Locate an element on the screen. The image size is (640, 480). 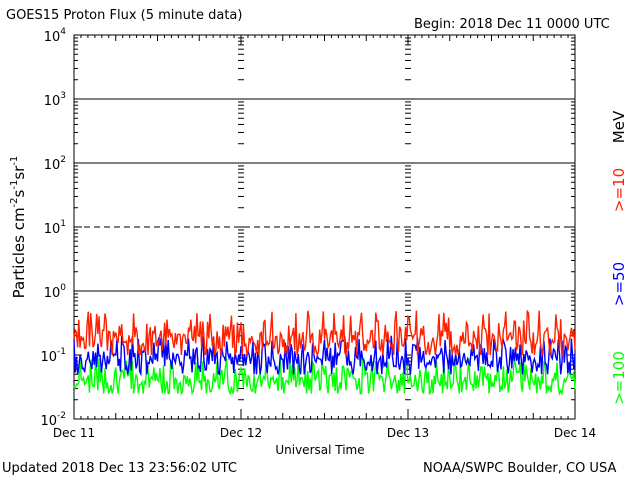
y-tick-label: 10² is located at coordinates (55, 164).